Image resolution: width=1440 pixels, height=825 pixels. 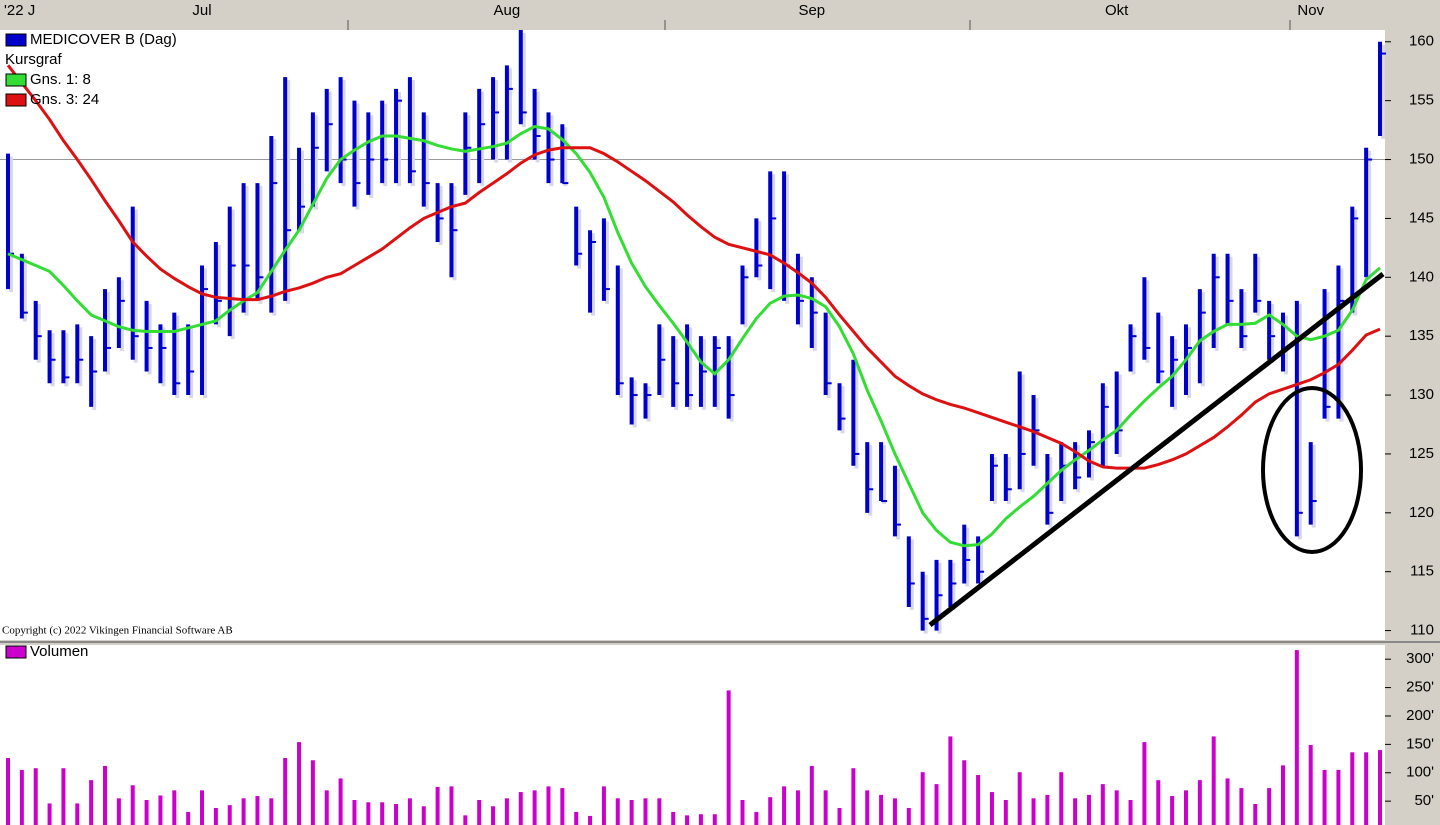 I want to click on legend-label: Gns. 1: 8, so click(x=60, y=79).